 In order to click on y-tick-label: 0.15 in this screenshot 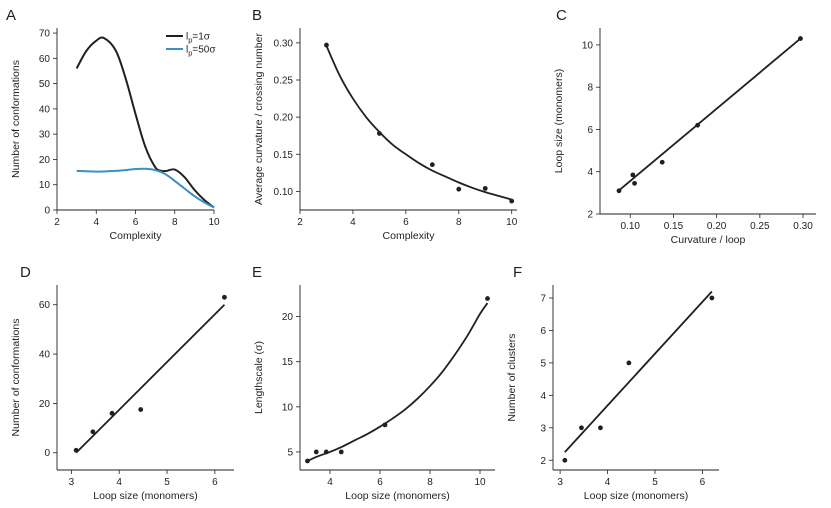, I will do `click(284, 155)`.